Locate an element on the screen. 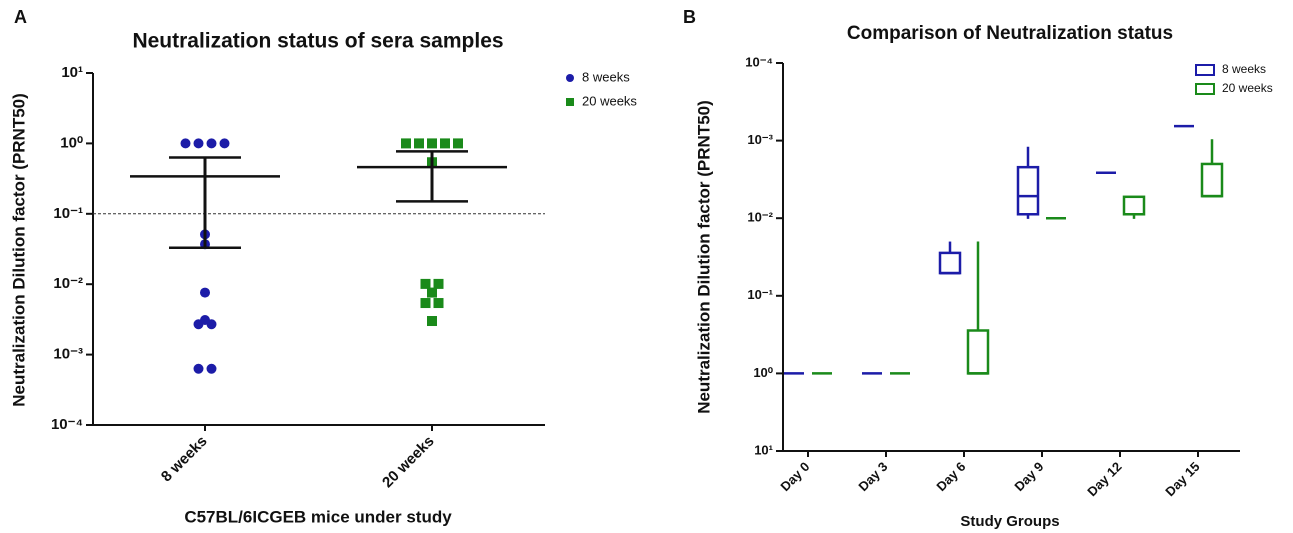 The image size is (1293, 533). x-tick-label: Day 0 is located at coordinates (794, 476).